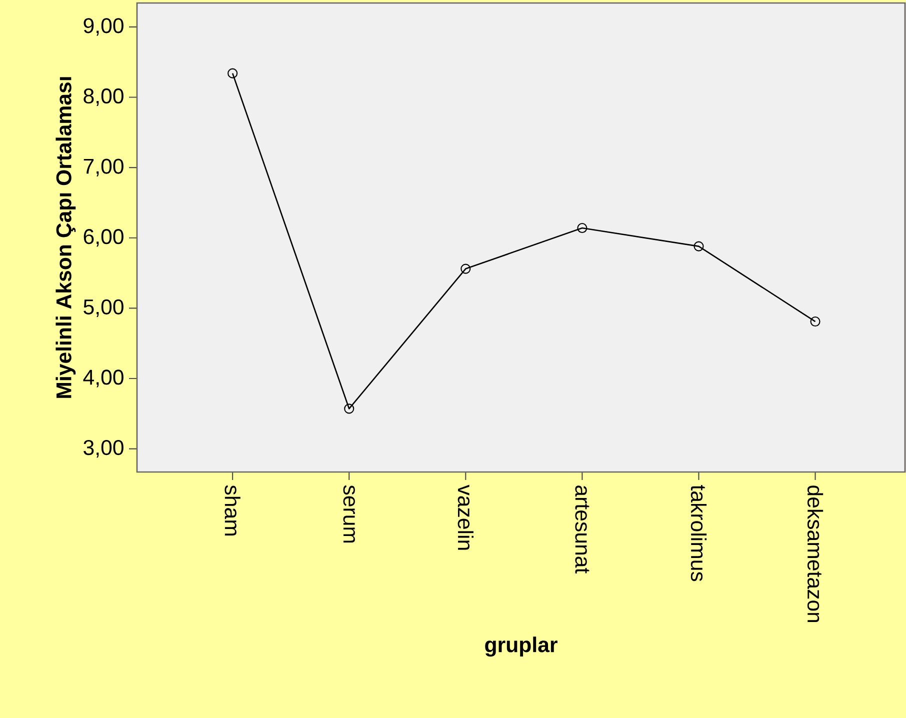 This screenshot has height=718, width=906. Describe the element at coordinates (349, 514) in the screenshot. I see `x-tick-label: serum` at that location.